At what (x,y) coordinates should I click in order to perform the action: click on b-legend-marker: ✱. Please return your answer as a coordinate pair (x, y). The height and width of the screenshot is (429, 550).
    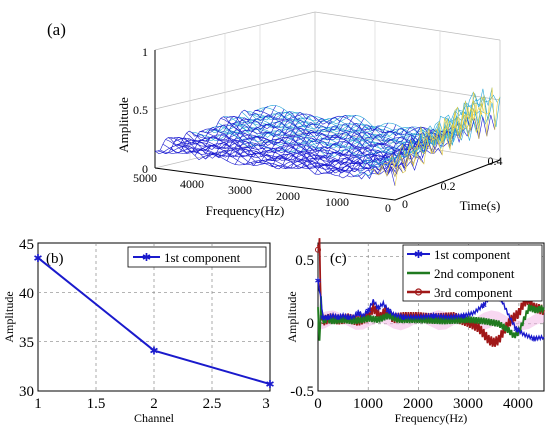
    Looking at the image, I should click on (146, 258).